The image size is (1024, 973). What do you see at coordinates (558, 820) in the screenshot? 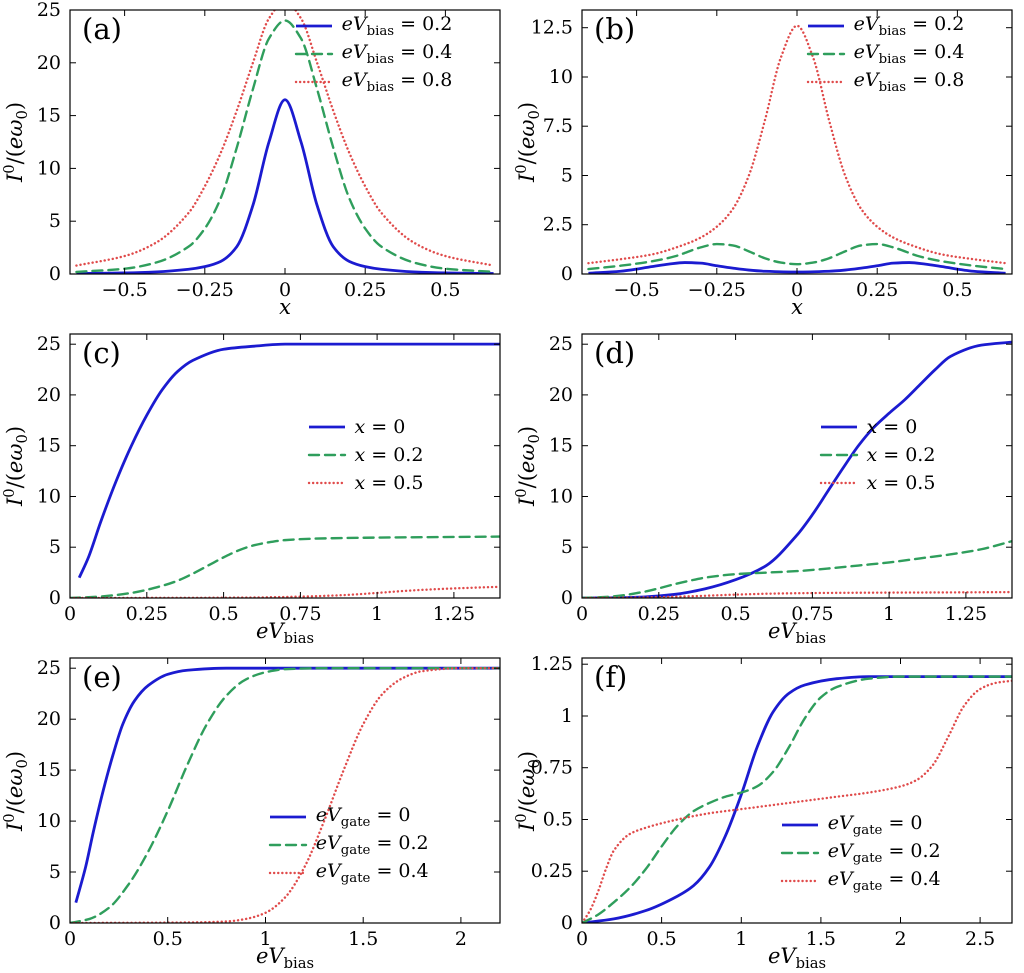
I see `y-tick-label: 0.5` at bounding box center [558, 820].